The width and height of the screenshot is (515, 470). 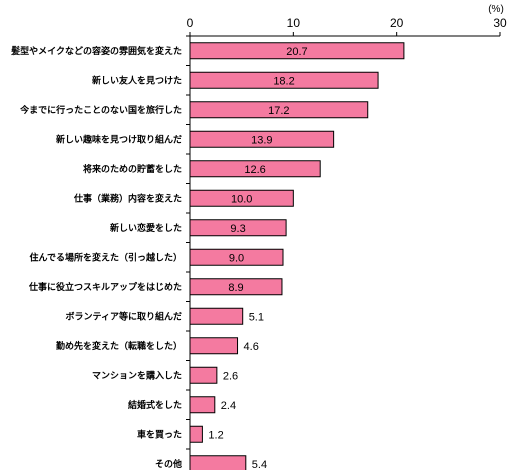 I want to click on category-label: 新しい友人を見つけた, so click(x=137, y=80).